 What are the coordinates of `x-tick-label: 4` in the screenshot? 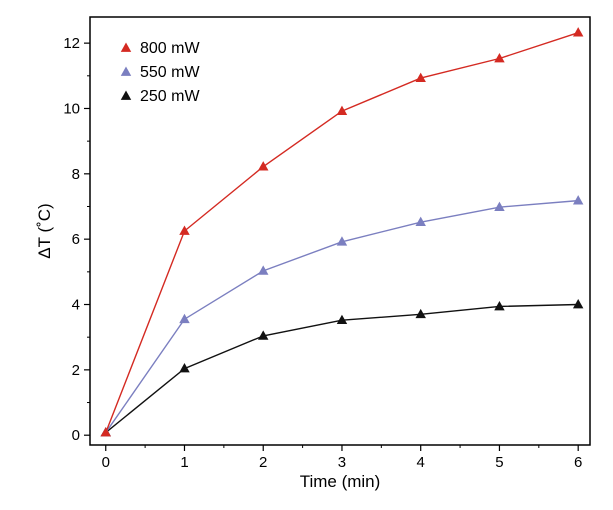 It's located at (421, 462).